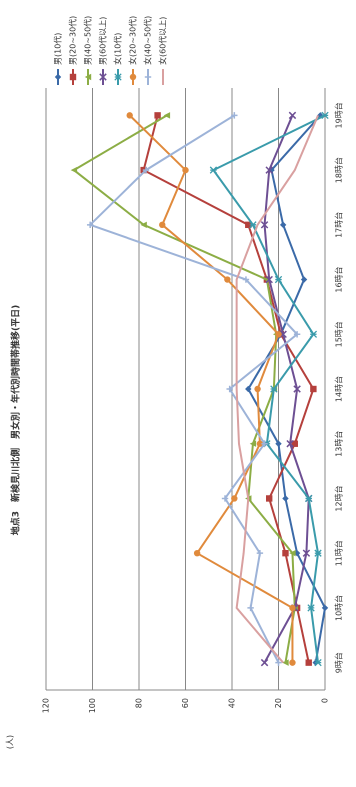 This screenshot has width=356, height=787. What do you see at coordinates (163, 41) in the screenshot?
I see `legend-label: 女(60代以上)` at bounding box center [163, 41].